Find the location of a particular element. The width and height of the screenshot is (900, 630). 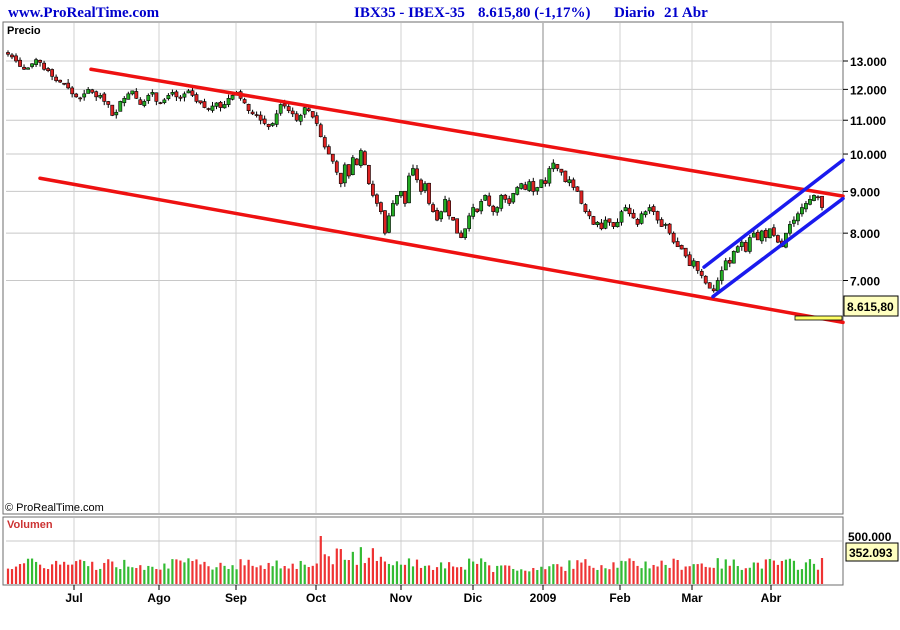

site-name: www.ProRealTime.com is located at coordinates (84, 13).